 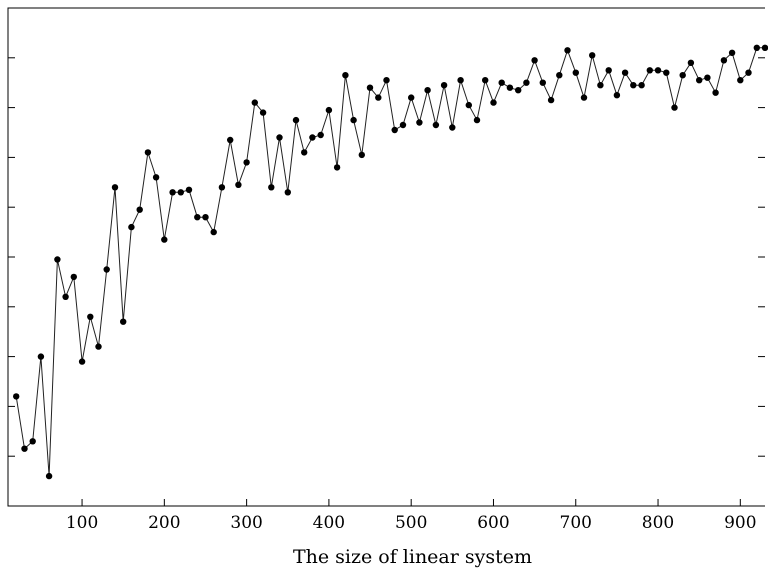 I want to click on x-tick-label: 800, so click(x=658, y=523).